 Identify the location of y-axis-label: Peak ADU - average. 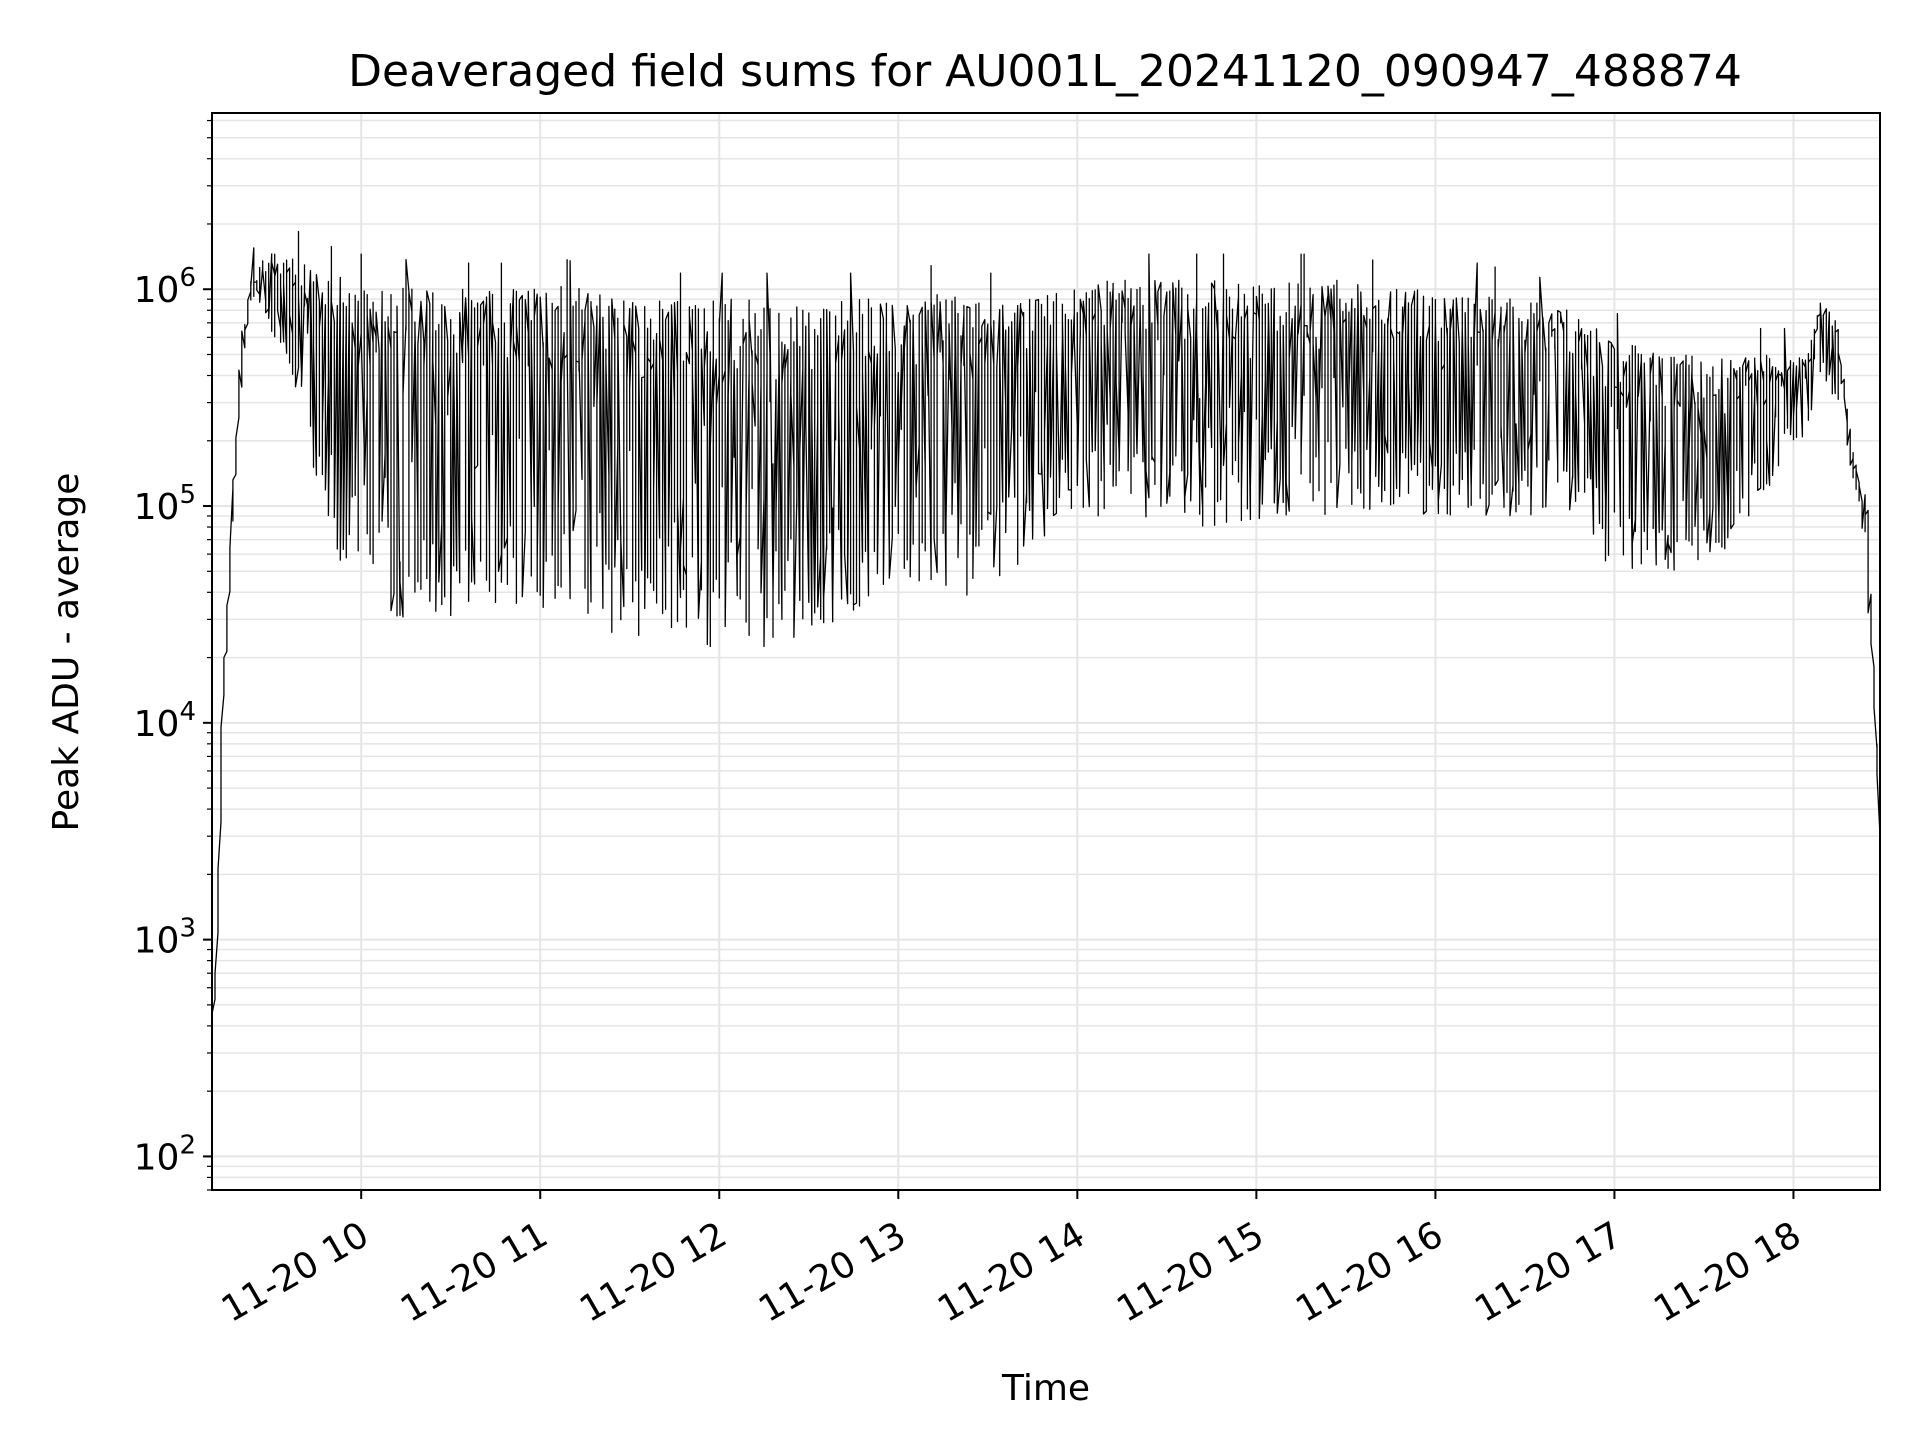
(66, 652).